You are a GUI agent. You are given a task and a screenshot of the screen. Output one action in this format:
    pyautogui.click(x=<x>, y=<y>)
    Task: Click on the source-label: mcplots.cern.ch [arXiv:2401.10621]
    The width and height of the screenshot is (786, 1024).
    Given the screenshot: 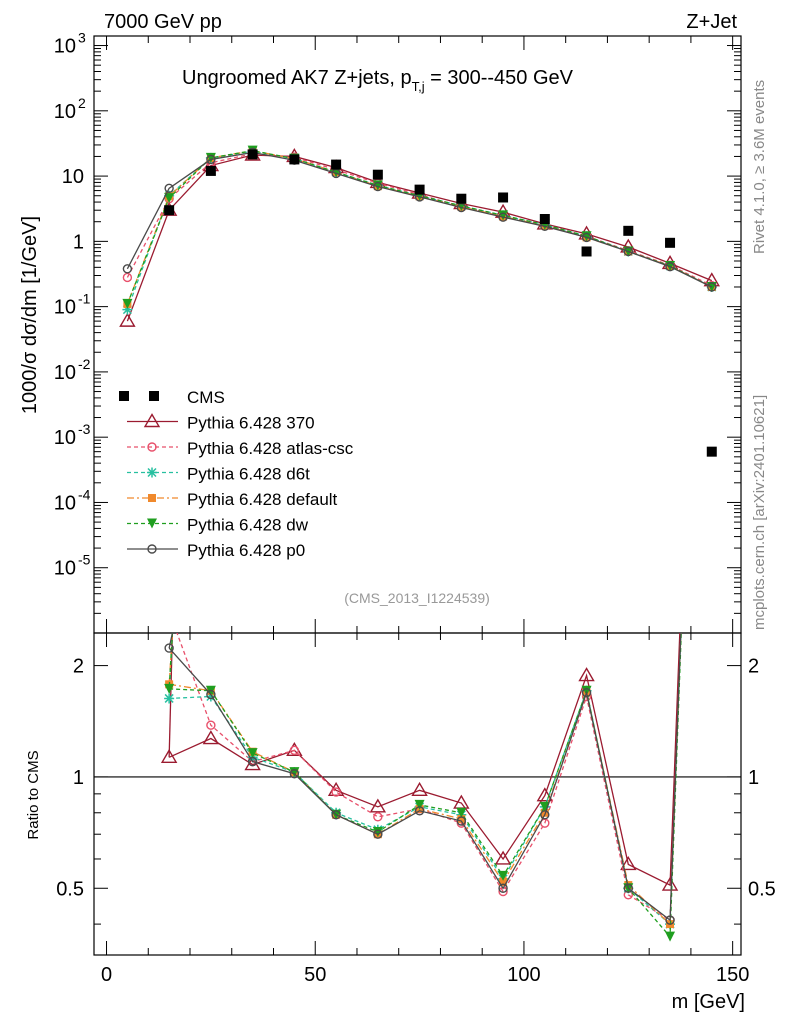 What is the action you would take?
    pyautogui.click(x=759, y=512)
    